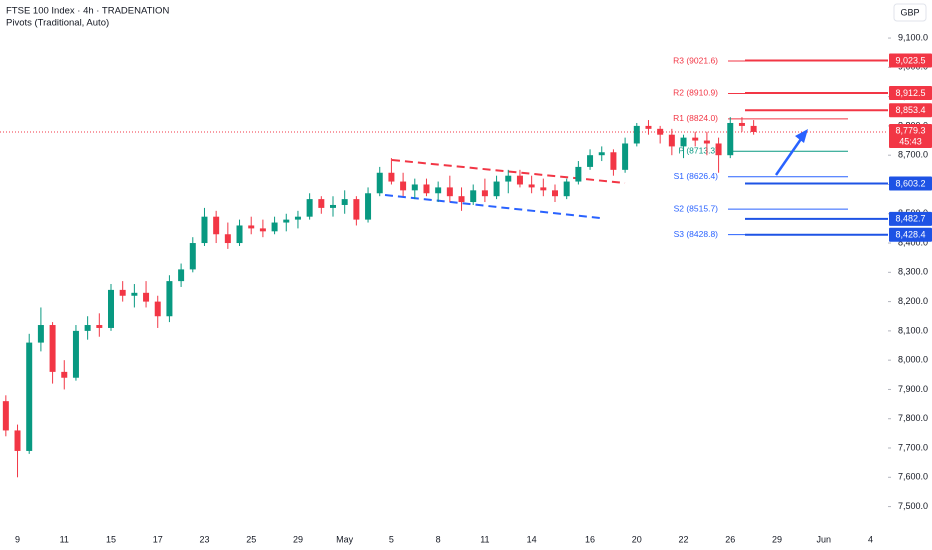  What do you see at coordinates (492, 206) in the screenshot?
I see `channel-lower` at bounding box center [492, 206].